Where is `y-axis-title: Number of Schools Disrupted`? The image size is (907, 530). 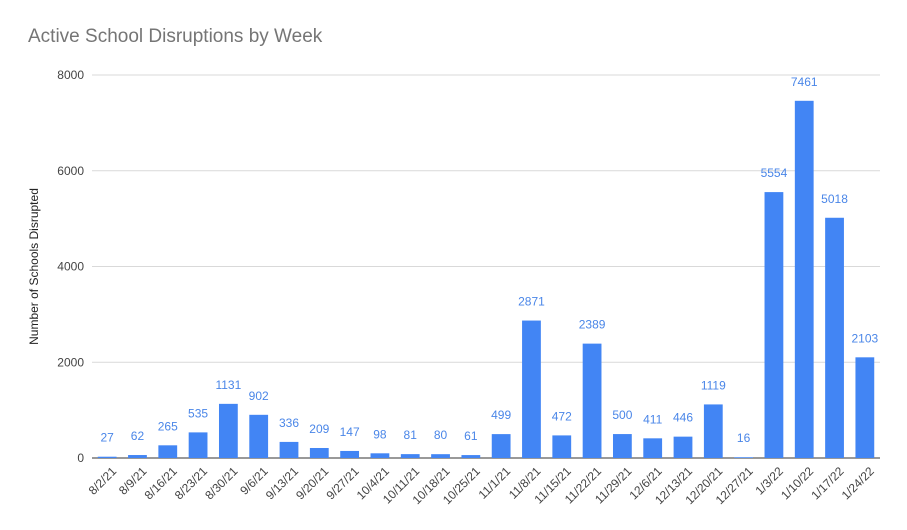 y-axis-title: Number of Schools Disrupted is located at coordinates (34, 266).